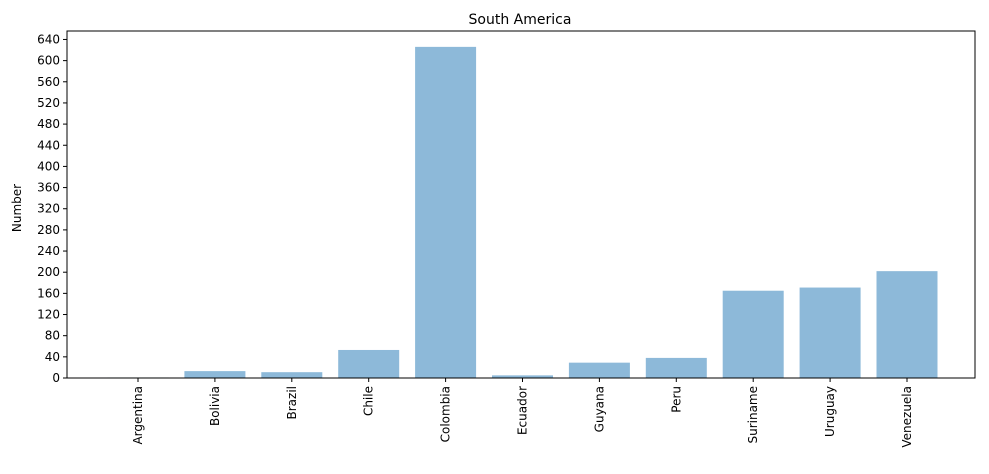 This screenshot has width=989, height=474. Describe the element at coordinates (17, 208) in the screenshot. I see `y-axis-label: Number` at that location.